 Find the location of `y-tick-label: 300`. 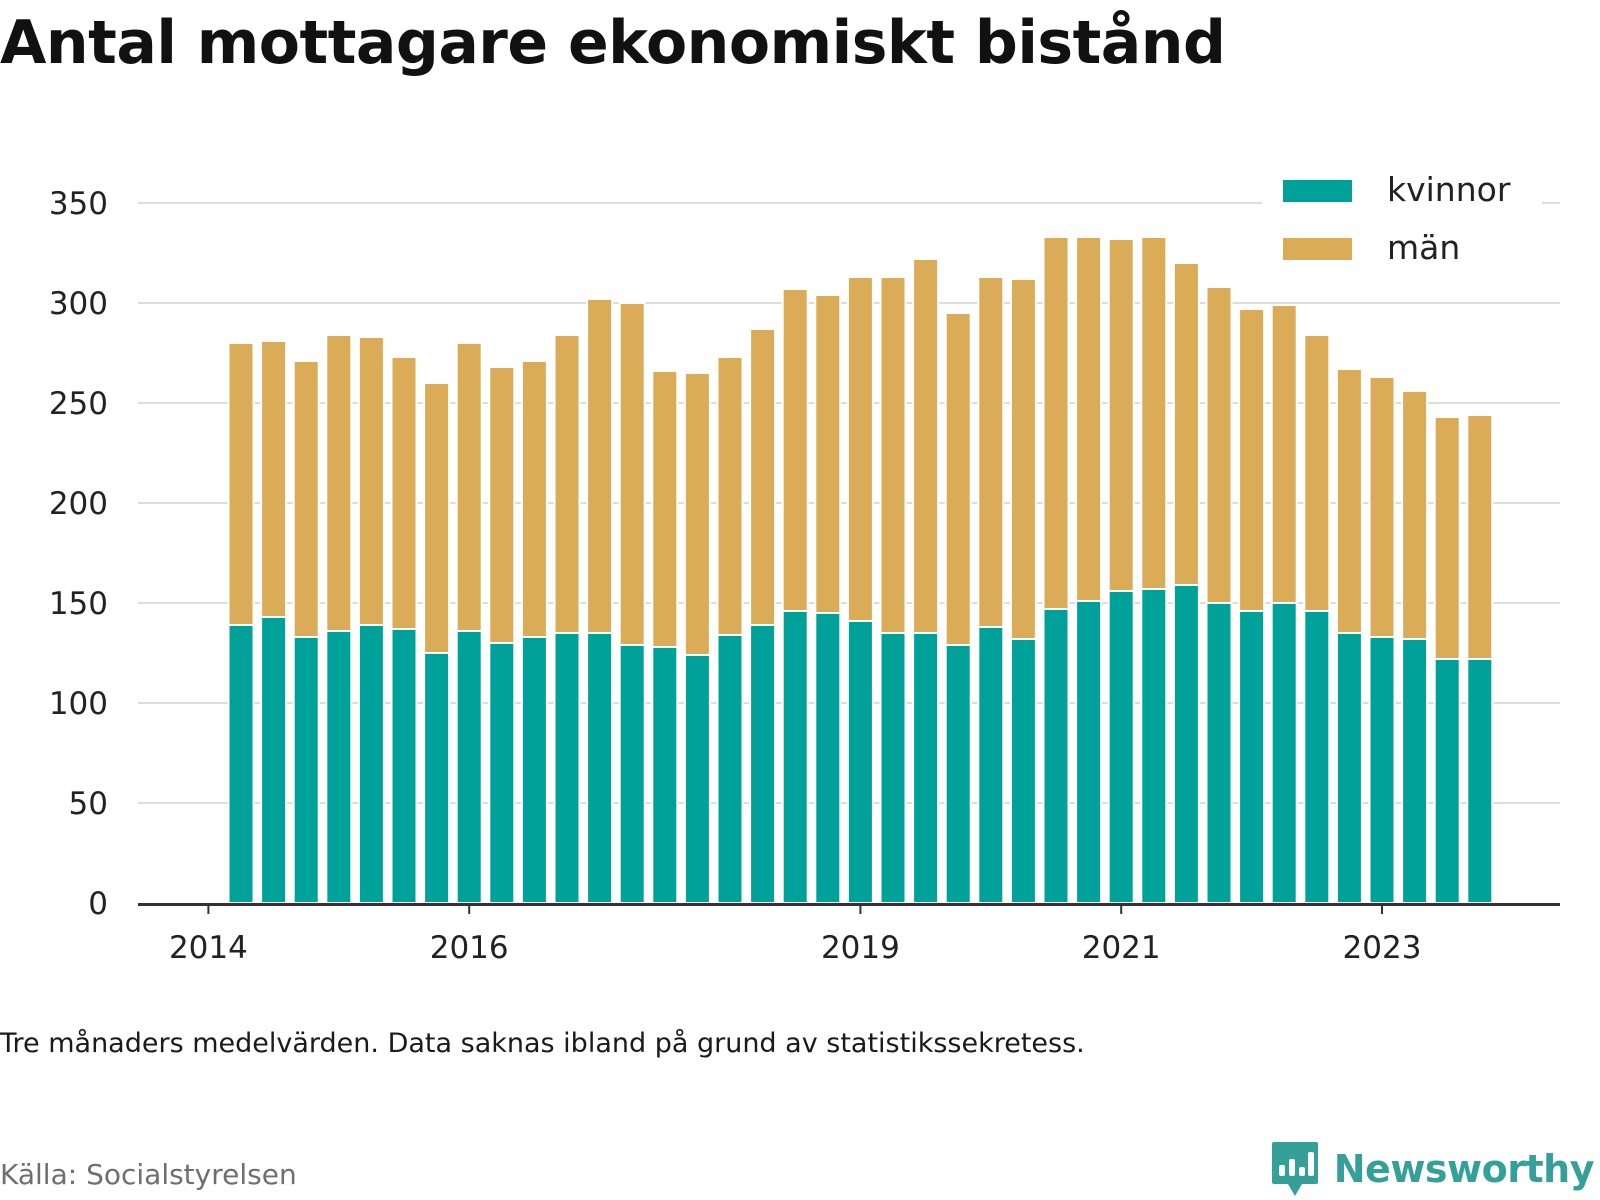

y-tick-label: 300 is located at coordinates (78, 304).